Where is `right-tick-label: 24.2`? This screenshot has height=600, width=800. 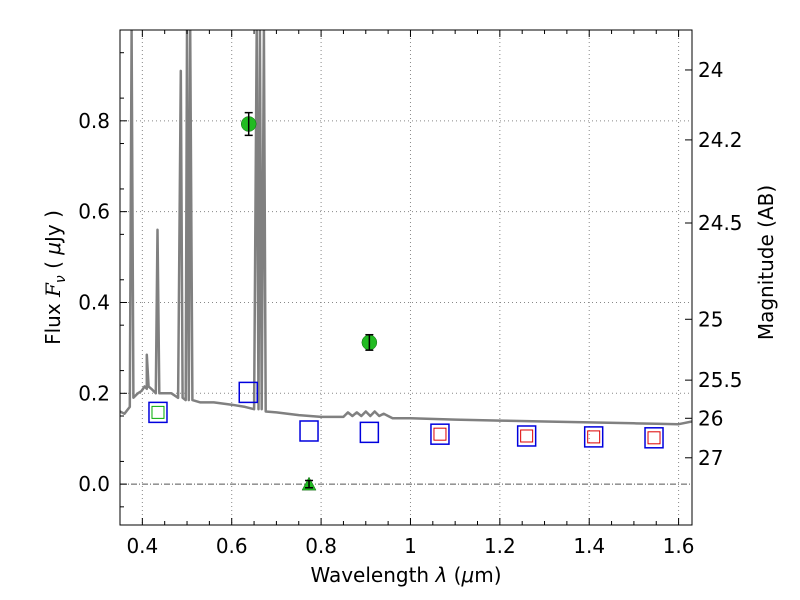 right-tick-label: 24.2 is located at coordinates (720, 140).